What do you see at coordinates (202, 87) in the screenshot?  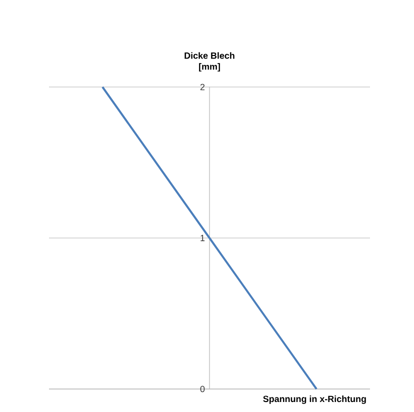 I see `y-tick-label: 2` at bounding box center [202, 87].